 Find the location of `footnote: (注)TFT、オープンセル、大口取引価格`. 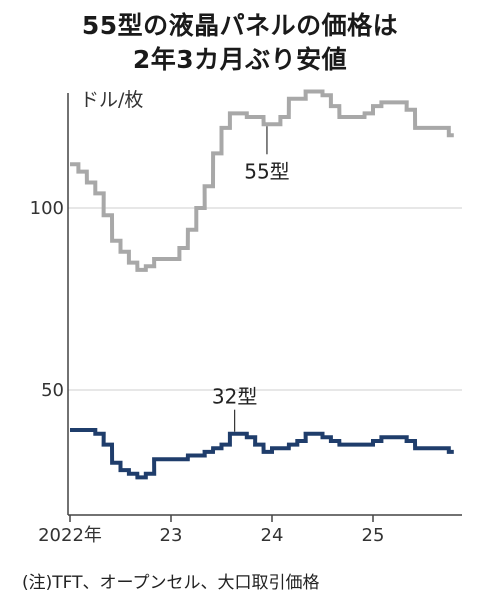

footnote: (注)TFT、オープンセル、大口取引価格 is located at coordinates (171, 583).